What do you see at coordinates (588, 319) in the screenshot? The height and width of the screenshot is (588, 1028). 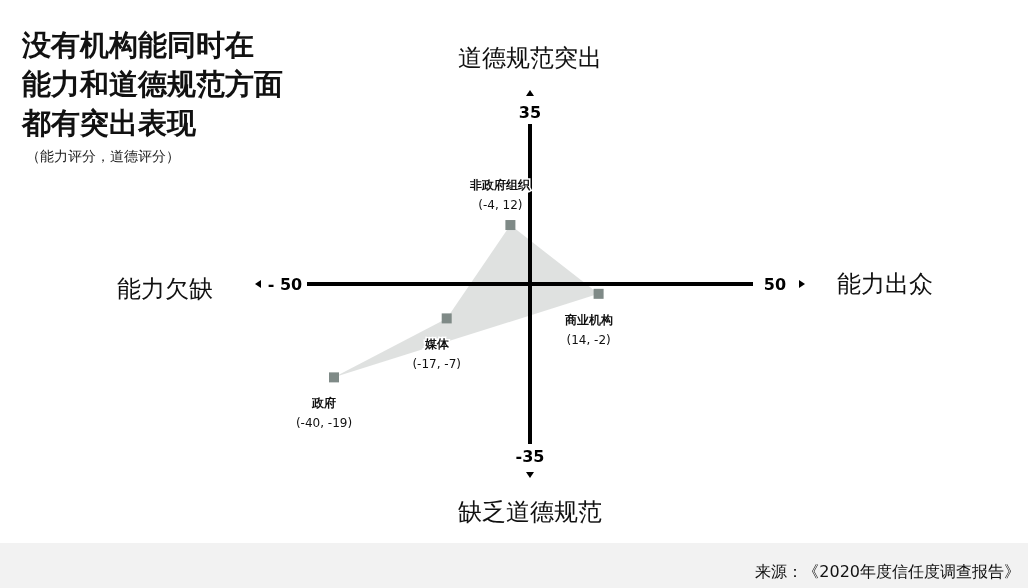 I see `series-label: 商业机构` at bounding box center [588, 319].